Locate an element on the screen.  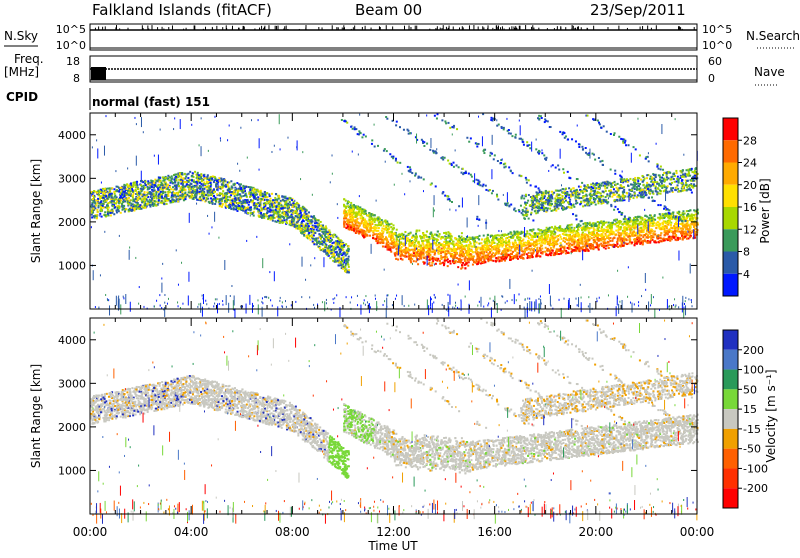
freq-burst is located at coordinates (98, 73).